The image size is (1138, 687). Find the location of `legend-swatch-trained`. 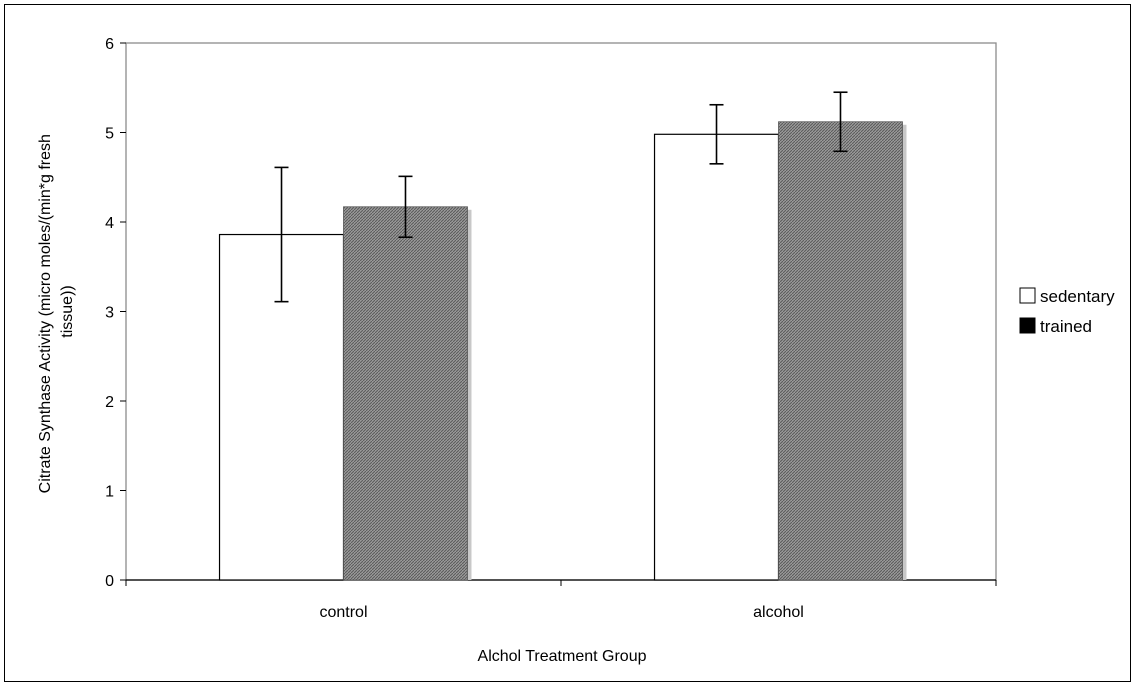

legend-swatch-trained is located at coordinates (1027, 325).